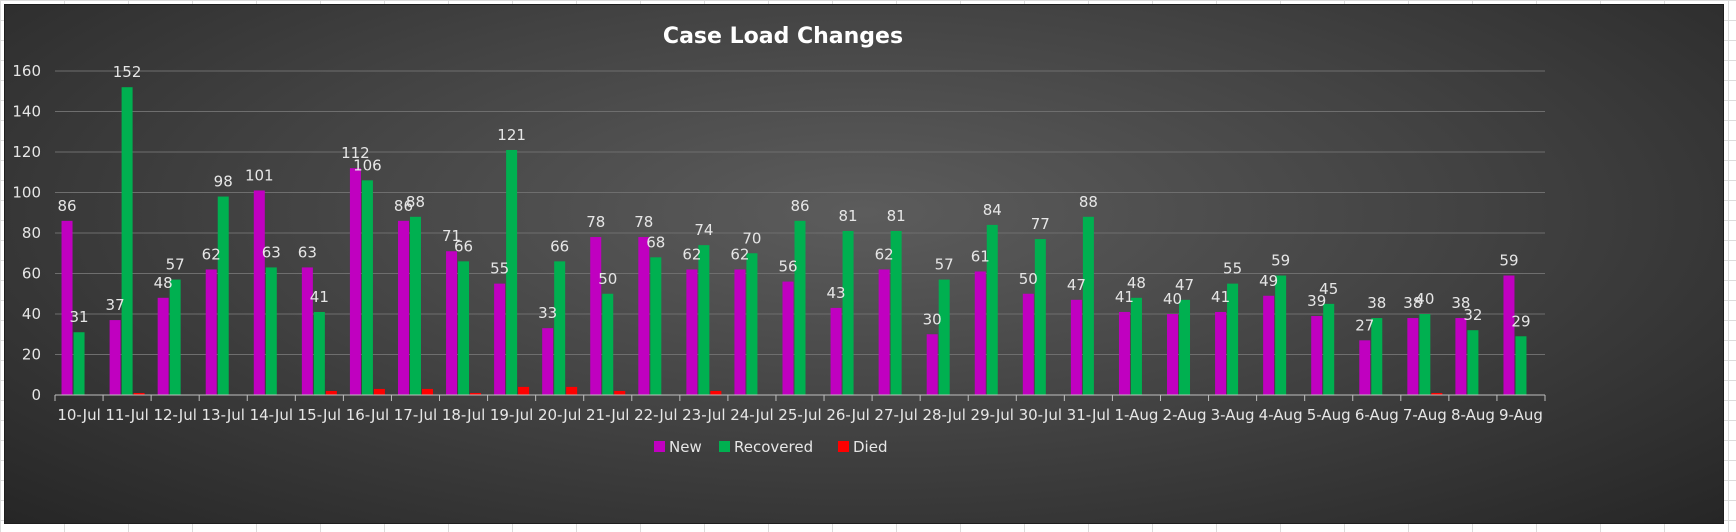 The height and width of the screenshot is (532, 1736). What do you see at coordinates (607, 415) in the screenshot?
I see `x-tick-label: 21-Jul` at bounding box center [607, 415].